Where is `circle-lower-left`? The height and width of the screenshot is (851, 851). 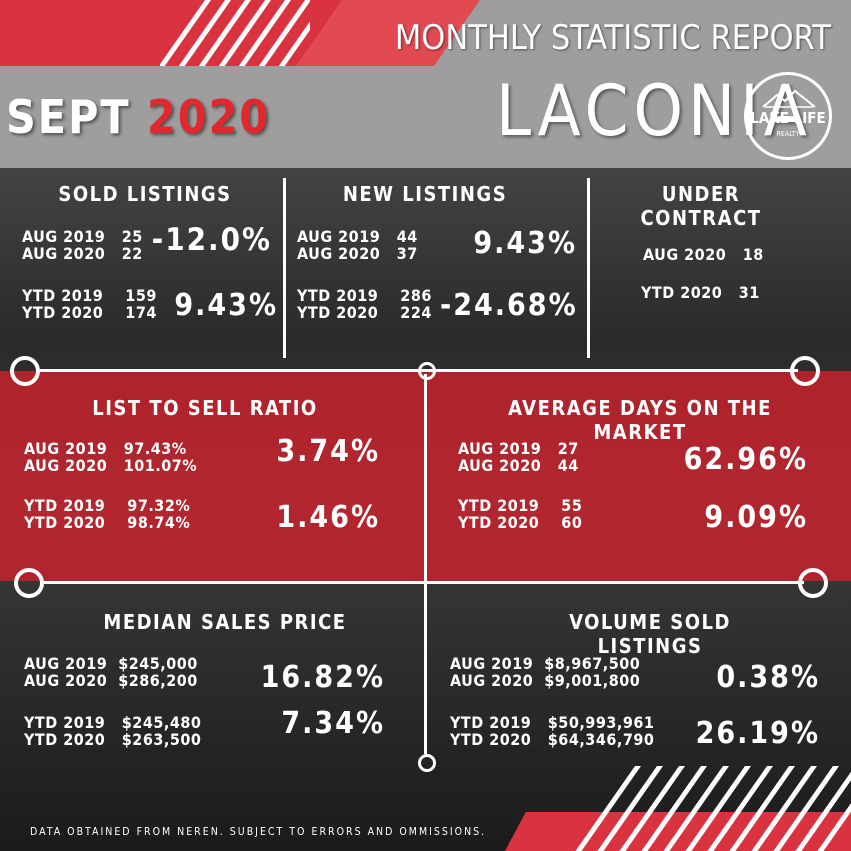 circle-lower-left is located at coordinates (29, 583).